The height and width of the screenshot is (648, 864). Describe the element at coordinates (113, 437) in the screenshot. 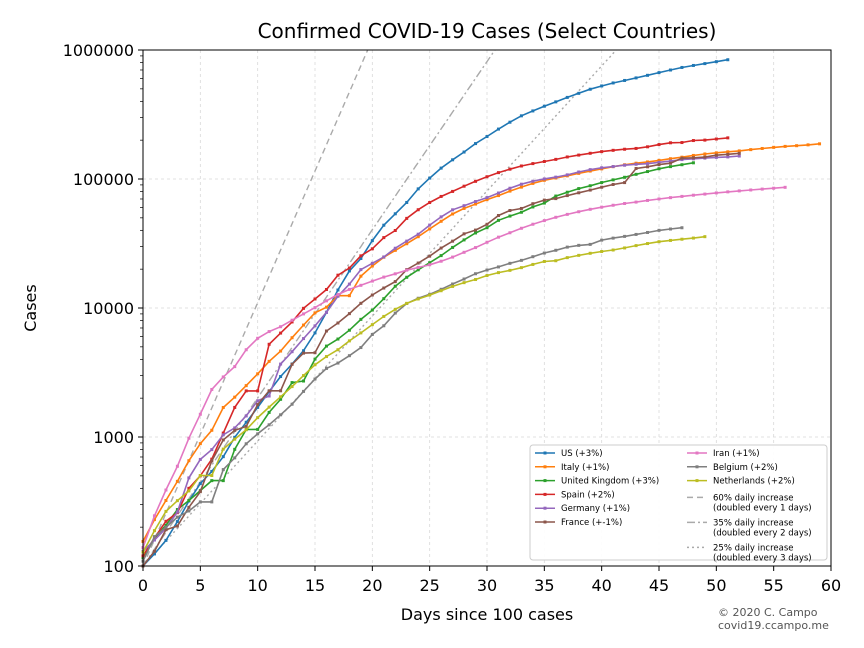

I see `y-tick-label: 1000` at that location.